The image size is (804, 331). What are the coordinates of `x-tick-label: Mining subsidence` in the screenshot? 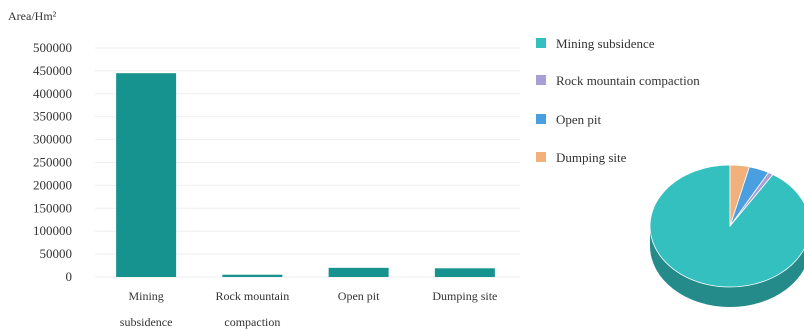 It's located at (146, 309).